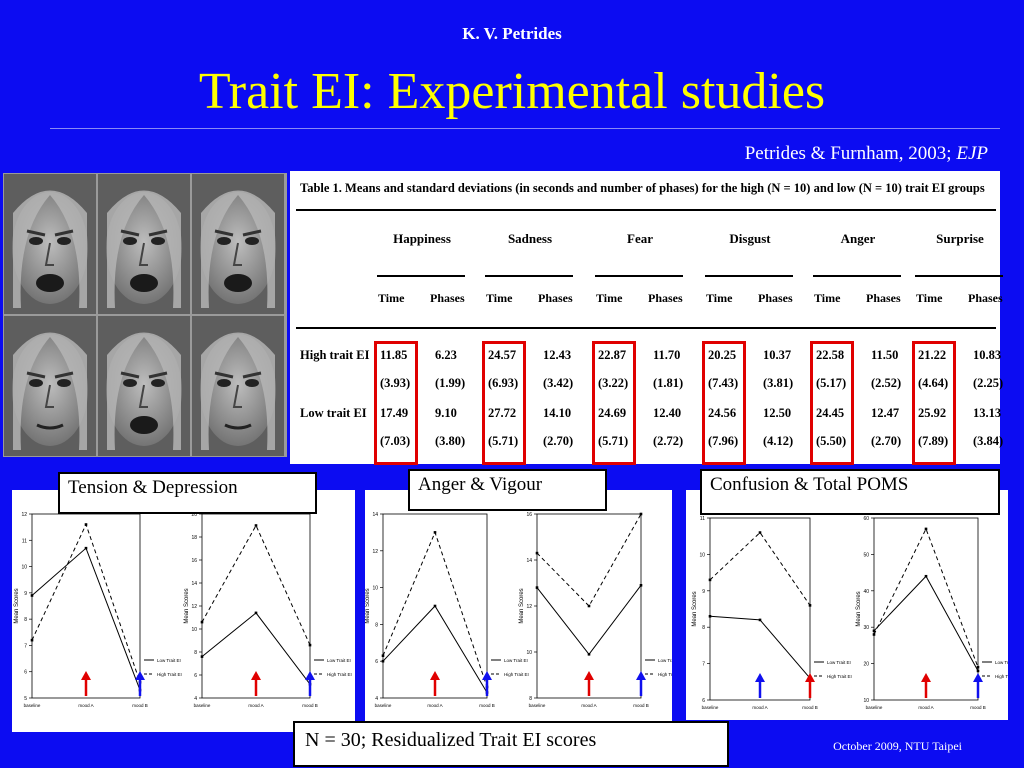 Image resolution: width=1024 pixels, height=768 pixels. What do you see at coordinates (646, 210) in the screenshot?
I see `table-rule-top` at bounding box center [646, 210].